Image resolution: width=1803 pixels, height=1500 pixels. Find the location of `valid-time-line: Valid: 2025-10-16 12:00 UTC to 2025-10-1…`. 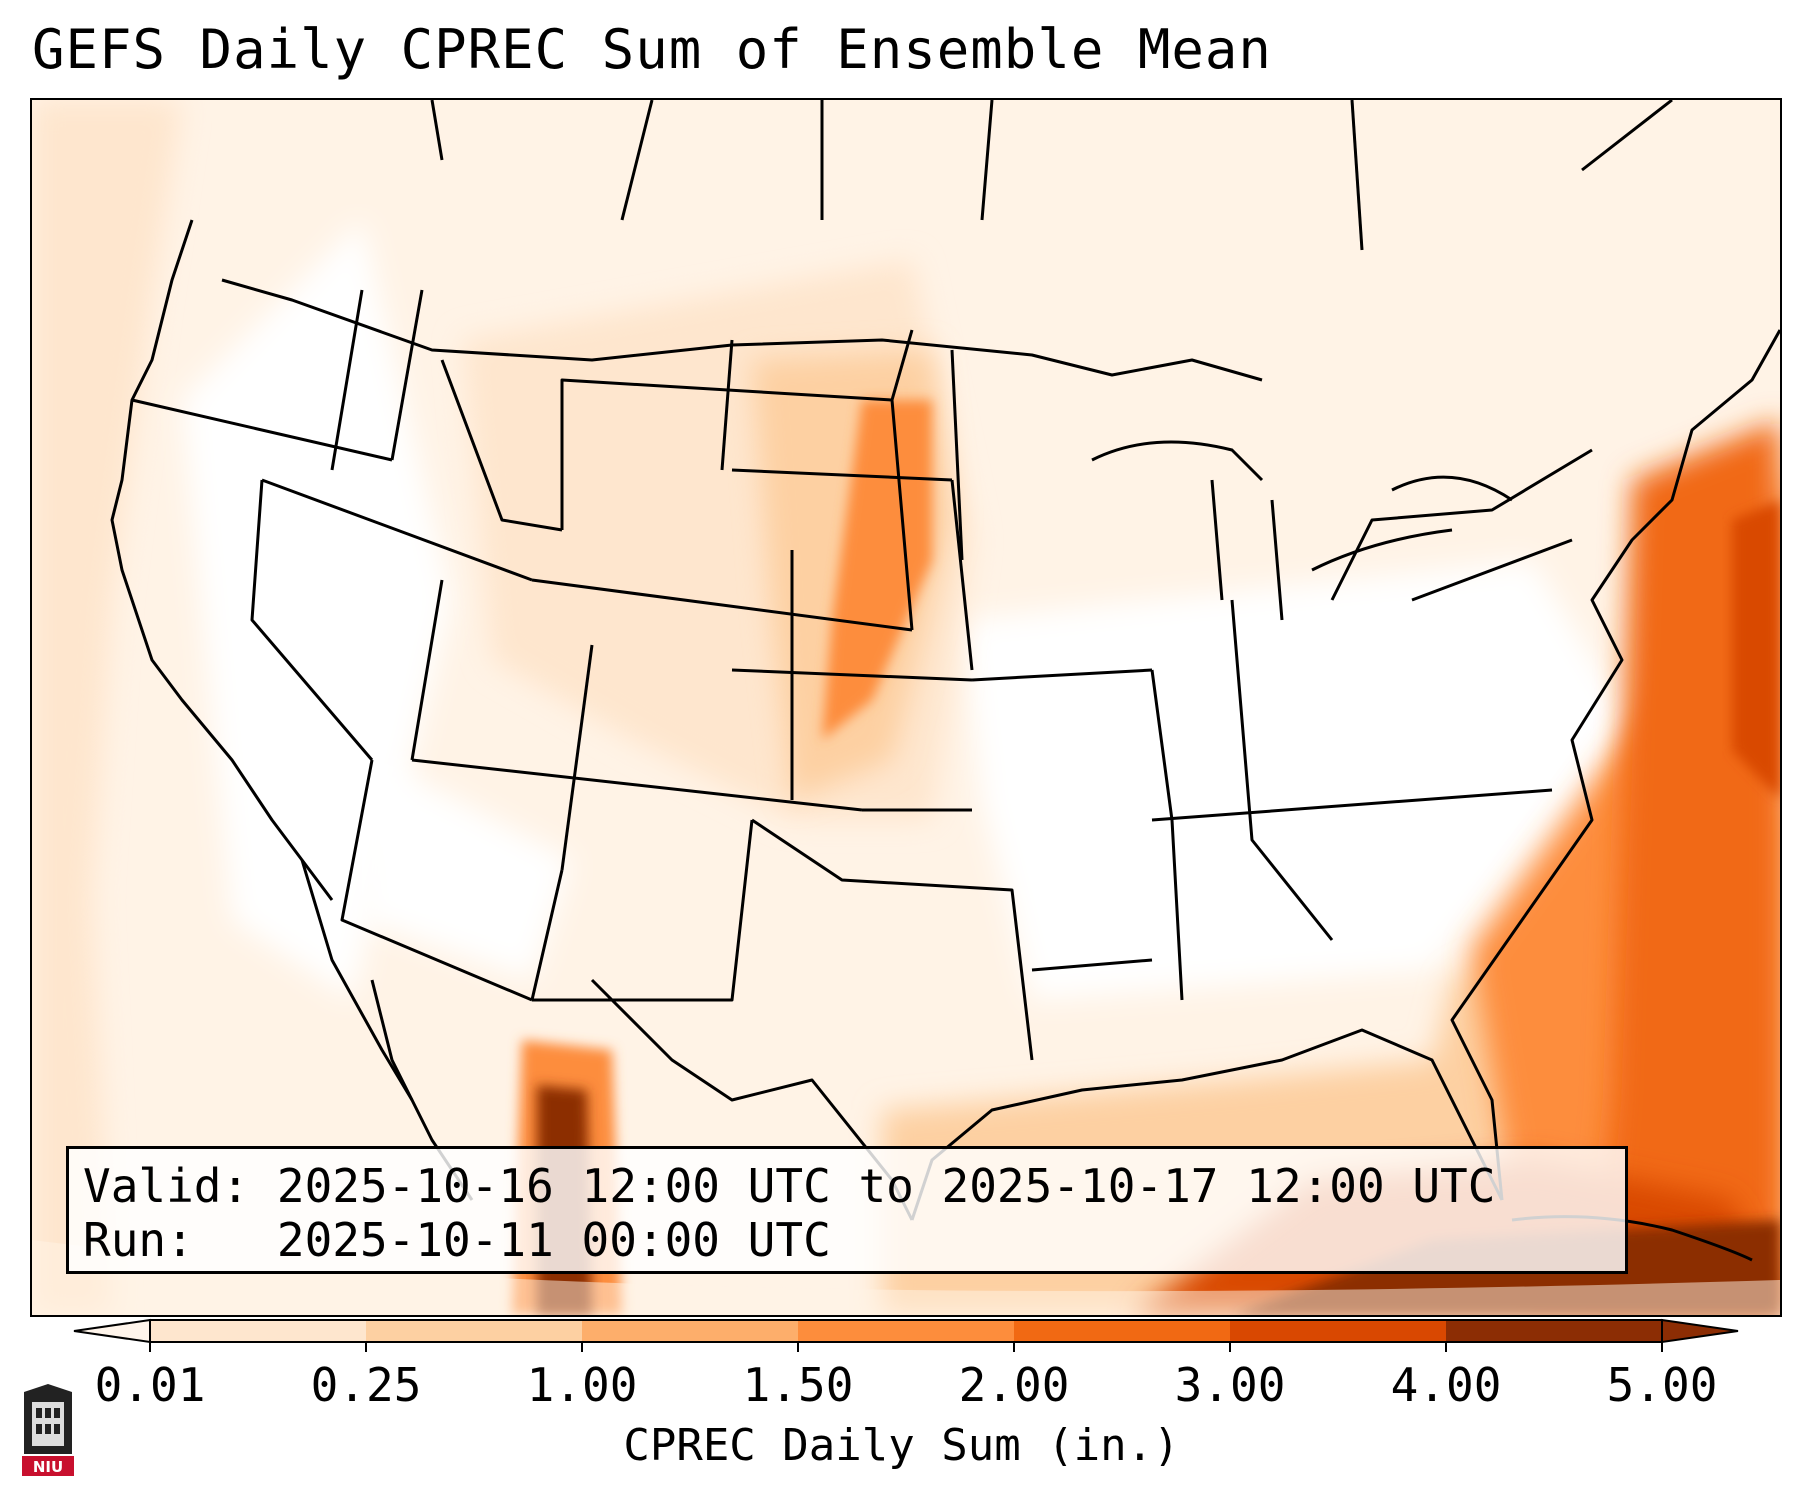

valid-time-line: Valid: 2025-10-16 12:00 UTC to 2025-10-1… is located at coordinates (789, 1186).